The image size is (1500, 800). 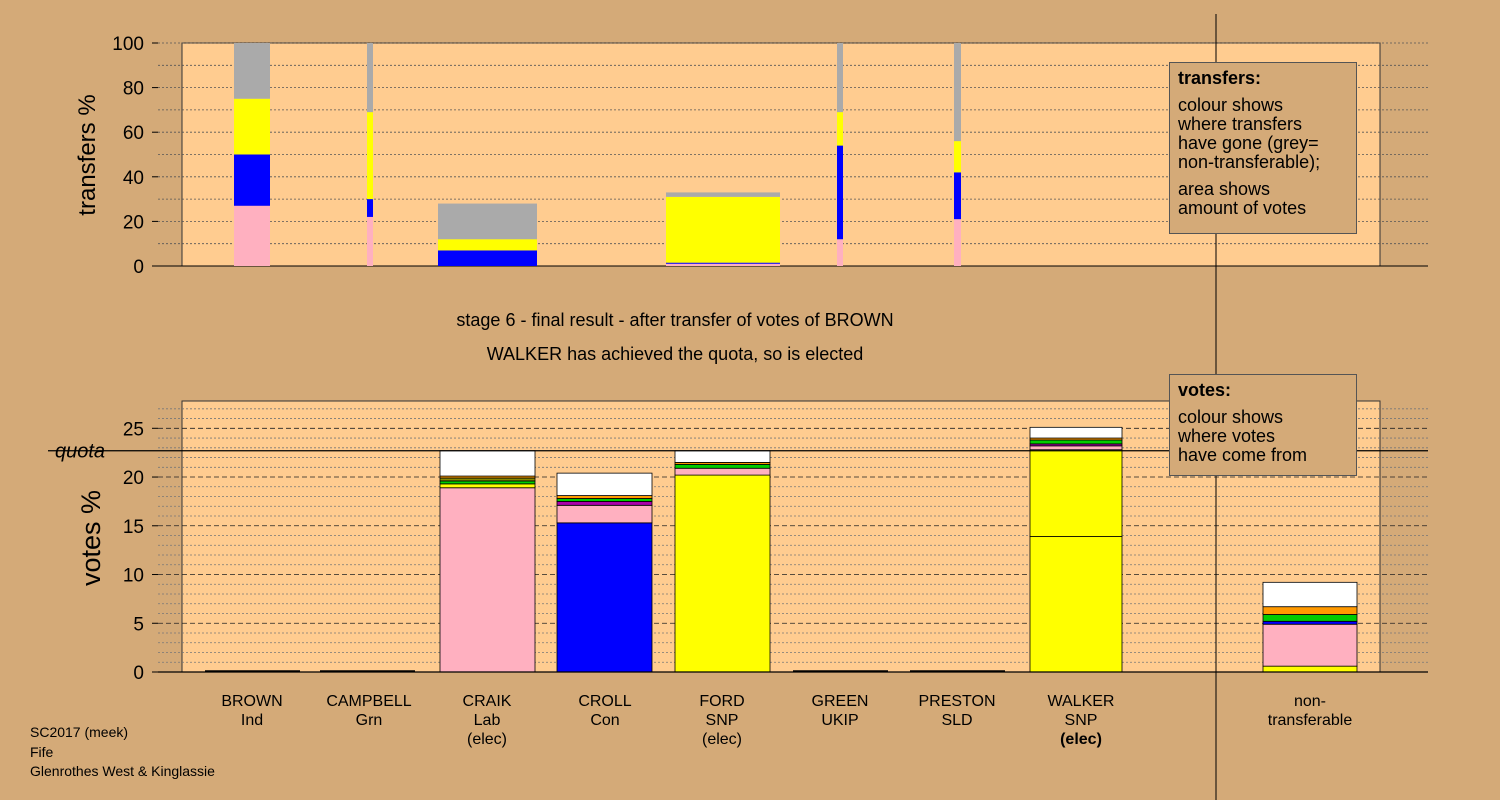 I want to click on votes-y-tick-label: 0, so click(x=138, y=673).